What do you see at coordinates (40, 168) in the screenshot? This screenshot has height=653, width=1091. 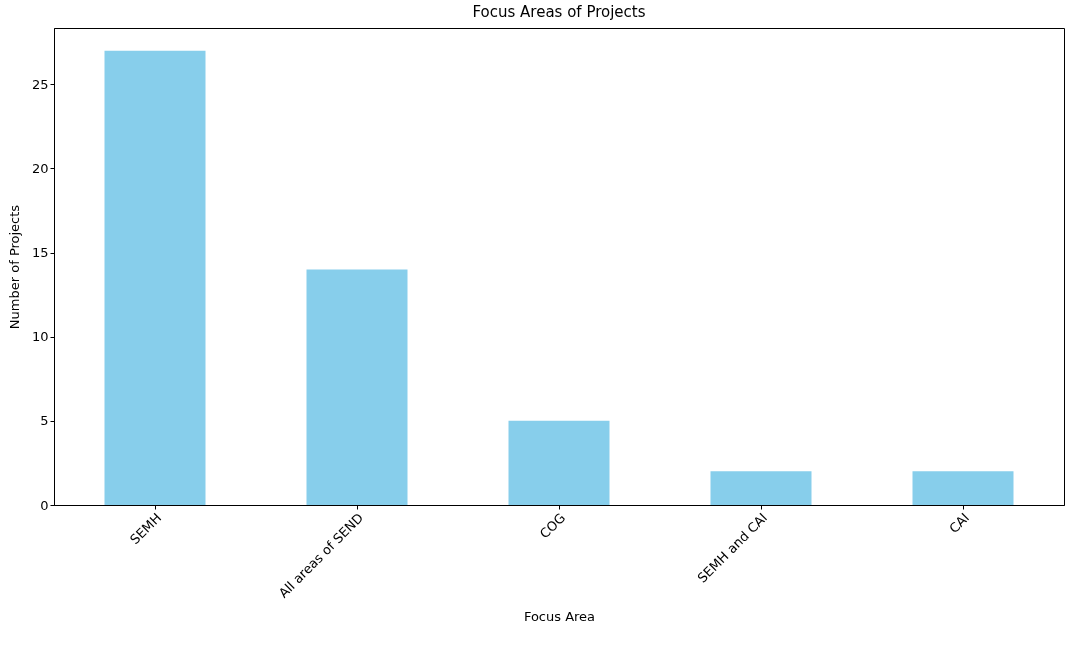 I see `y-tick-label: 20` at bounding box center [40, 168].